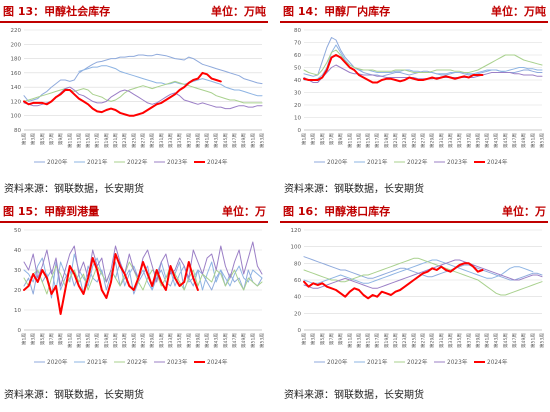  Describe the element at coordinates (16, 31) in the screenshot. I see `y-tick-label: 220` at that location.